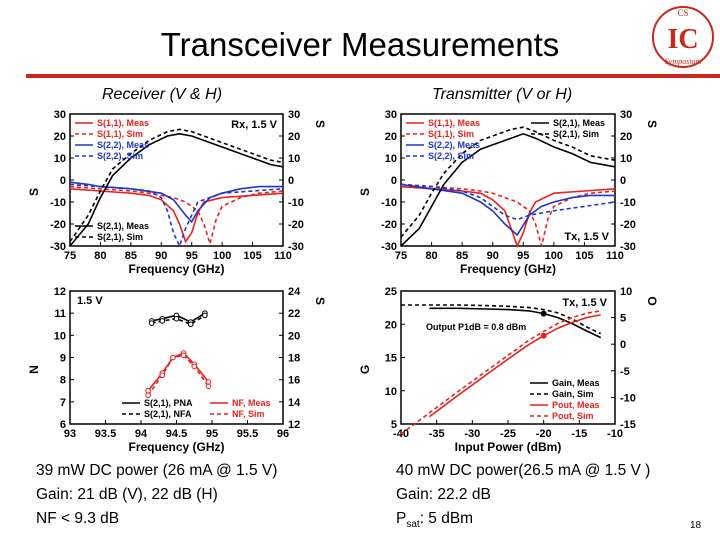 This screenshot has width=720, height=540. I want to click on tx_power-y-tick-label: 5, so click(394, 425).